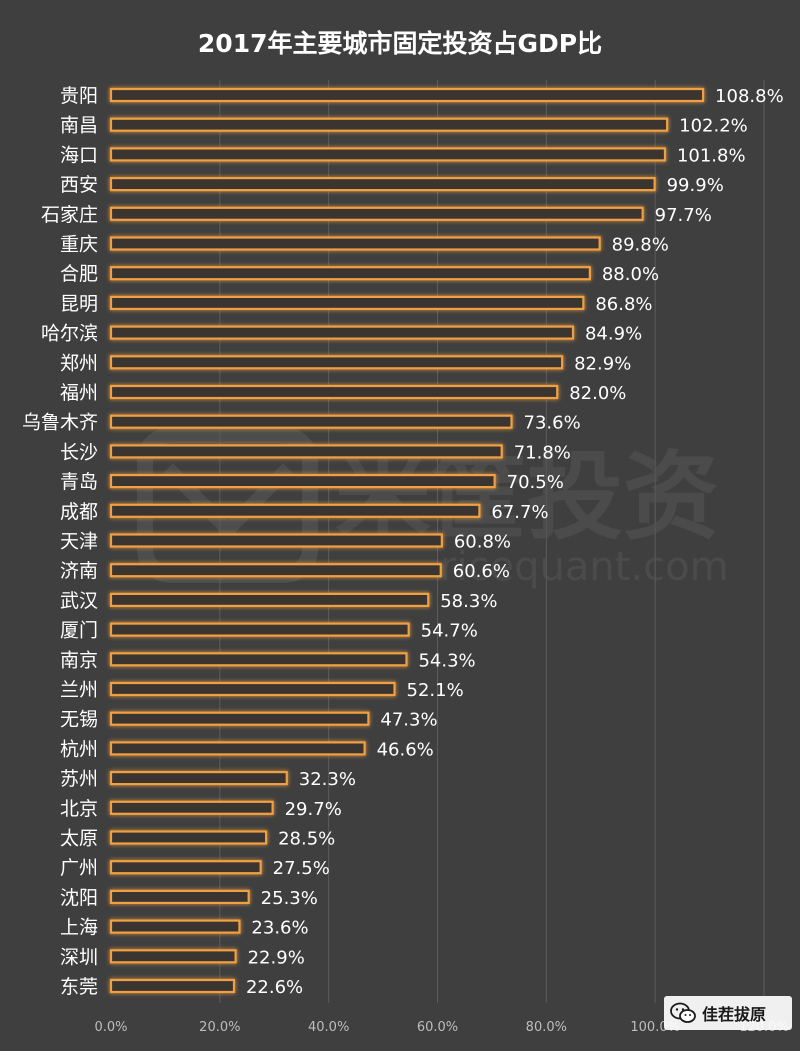 The height and width of the screenshot is (1051, 800). What do you see at coordinates (69, 215) in the screenshot?
I see `category-label: 石家庄` at bounding box center [69, 215].